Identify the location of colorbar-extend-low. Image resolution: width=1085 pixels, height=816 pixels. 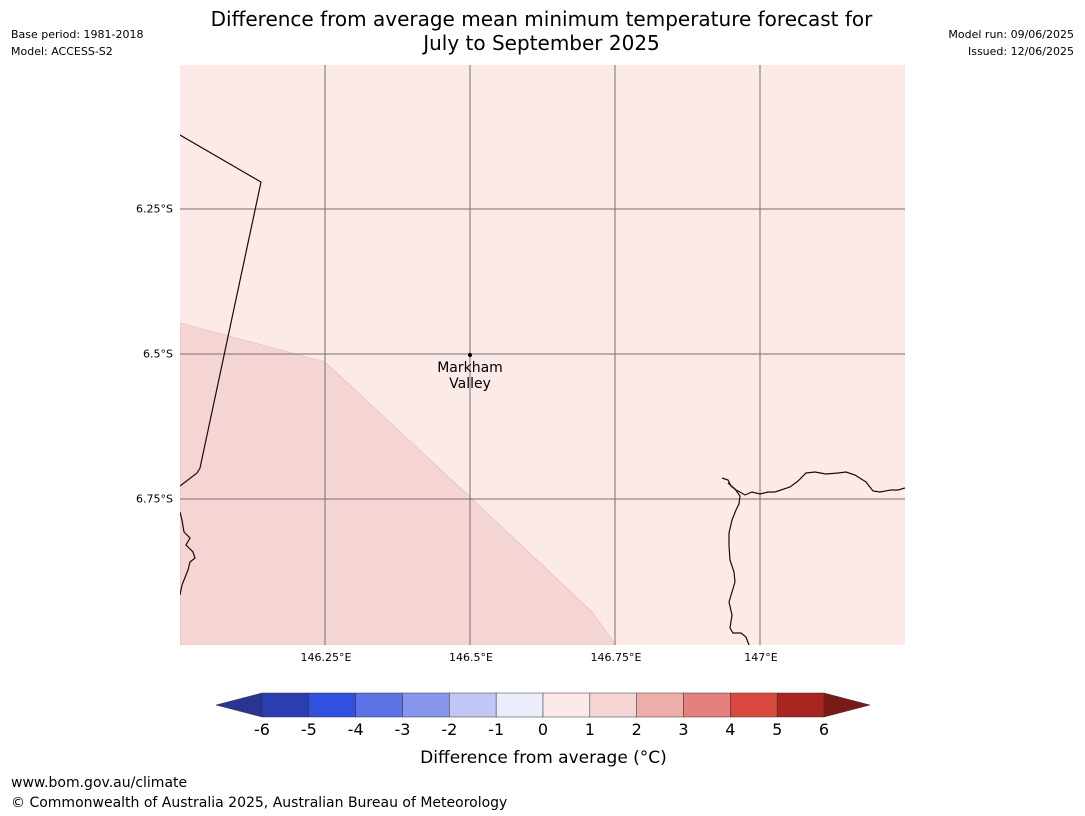
(239, 705).